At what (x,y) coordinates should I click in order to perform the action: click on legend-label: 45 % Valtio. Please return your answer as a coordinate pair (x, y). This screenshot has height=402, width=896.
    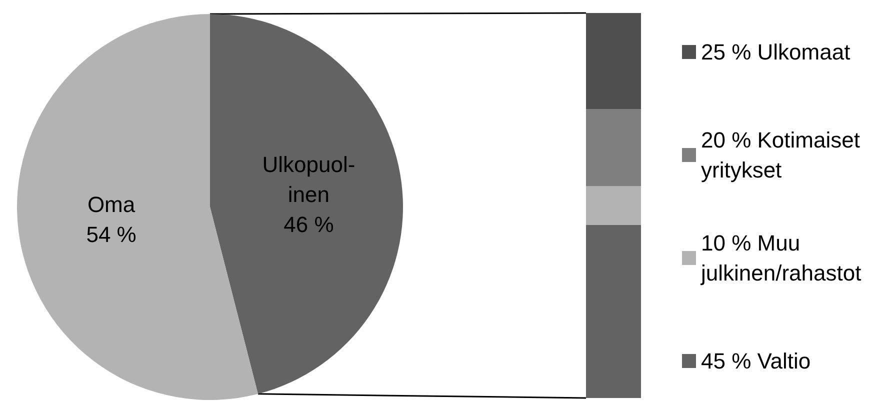
    Looking at the image, I should click on (756, 361).